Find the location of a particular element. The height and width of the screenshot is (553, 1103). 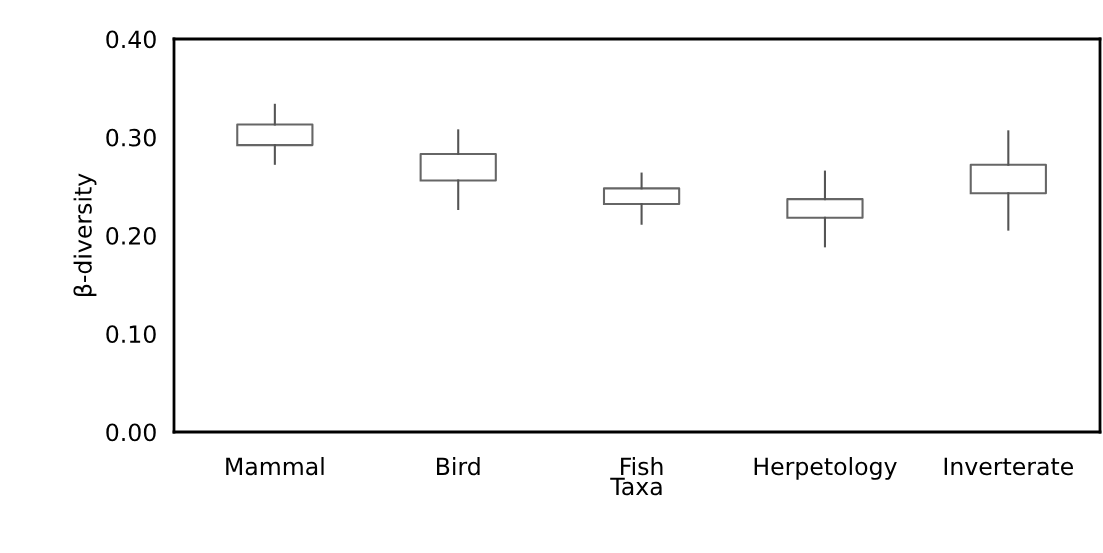

y-tick-label: 0.00 is located at coordinates (131, 432).